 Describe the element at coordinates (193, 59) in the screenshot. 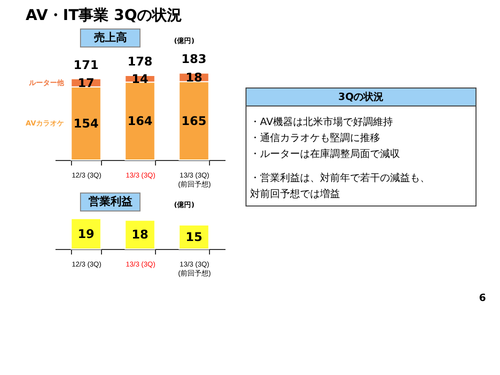

I see `total-label: 183` at that location.